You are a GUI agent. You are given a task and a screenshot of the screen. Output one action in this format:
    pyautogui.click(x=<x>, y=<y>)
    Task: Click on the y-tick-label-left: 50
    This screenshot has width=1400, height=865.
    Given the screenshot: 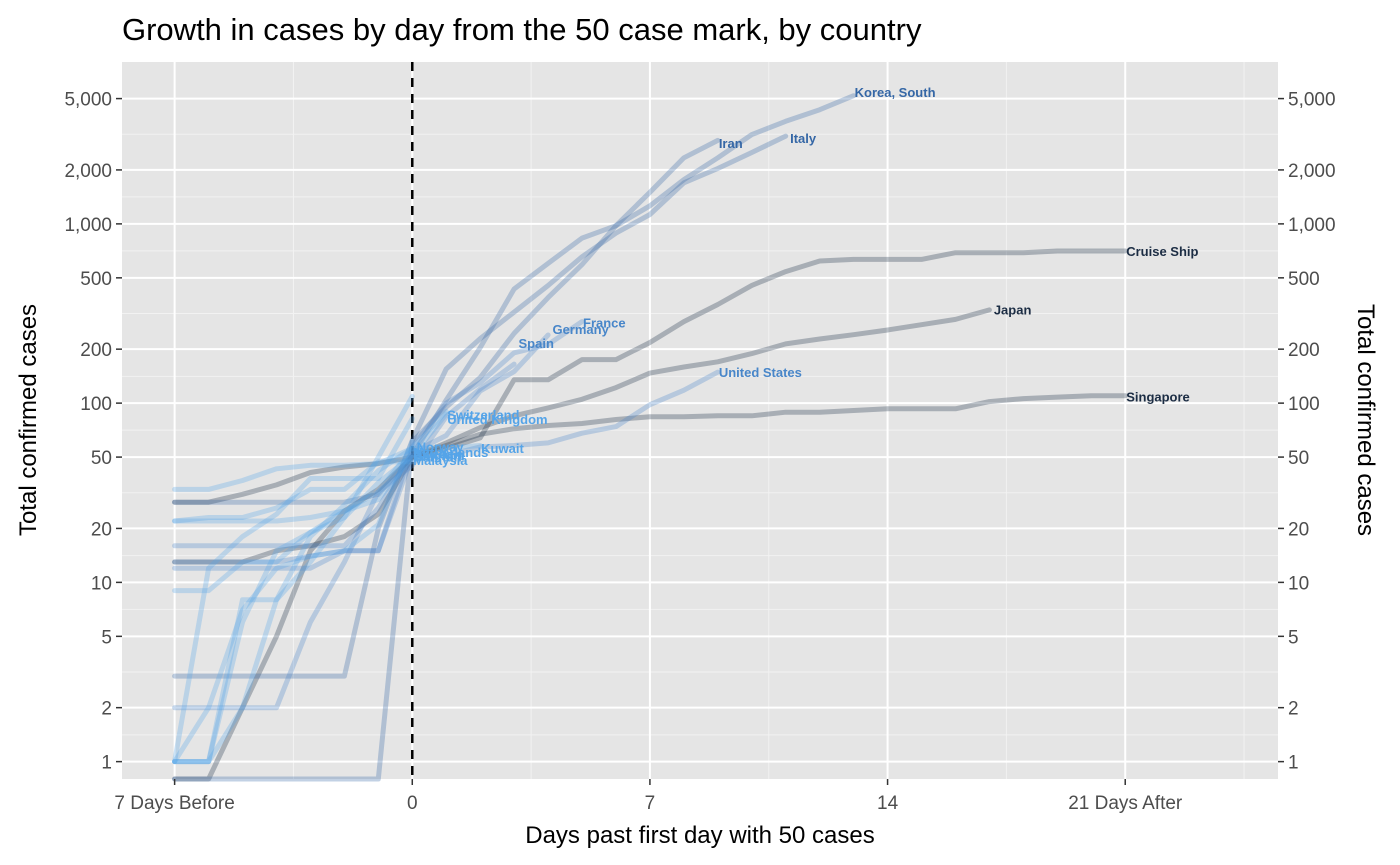 What is the action you would take?
    pyautogui.click(x=101, y=458)
    